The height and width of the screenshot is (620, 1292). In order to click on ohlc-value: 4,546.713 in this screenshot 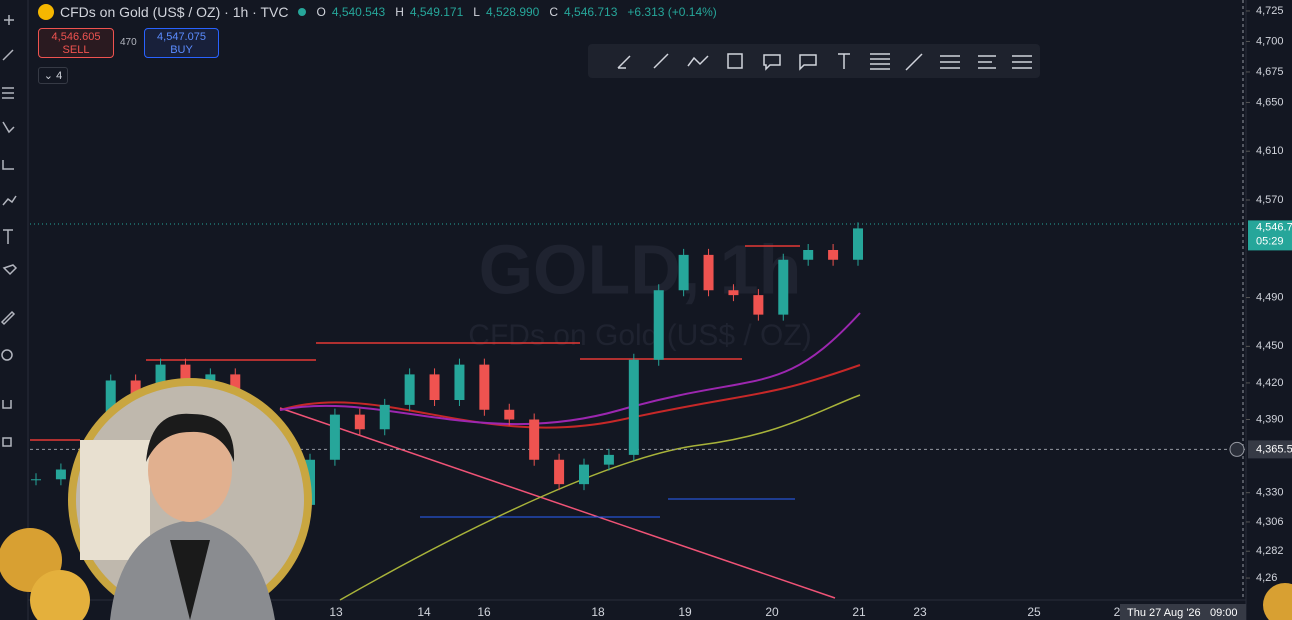, I will do `click(591, 12)`.